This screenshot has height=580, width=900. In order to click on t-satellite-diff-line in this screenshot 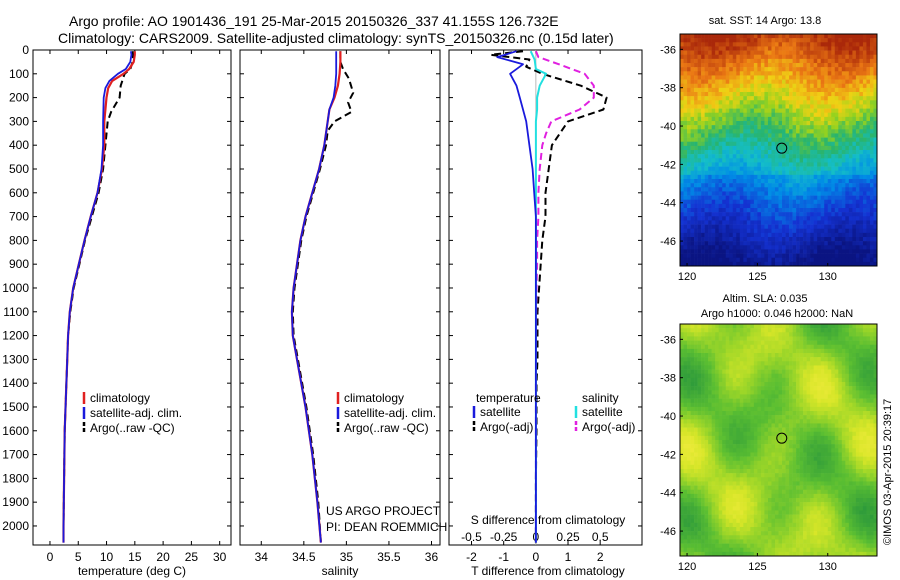, I will do `click(516, 296)`.